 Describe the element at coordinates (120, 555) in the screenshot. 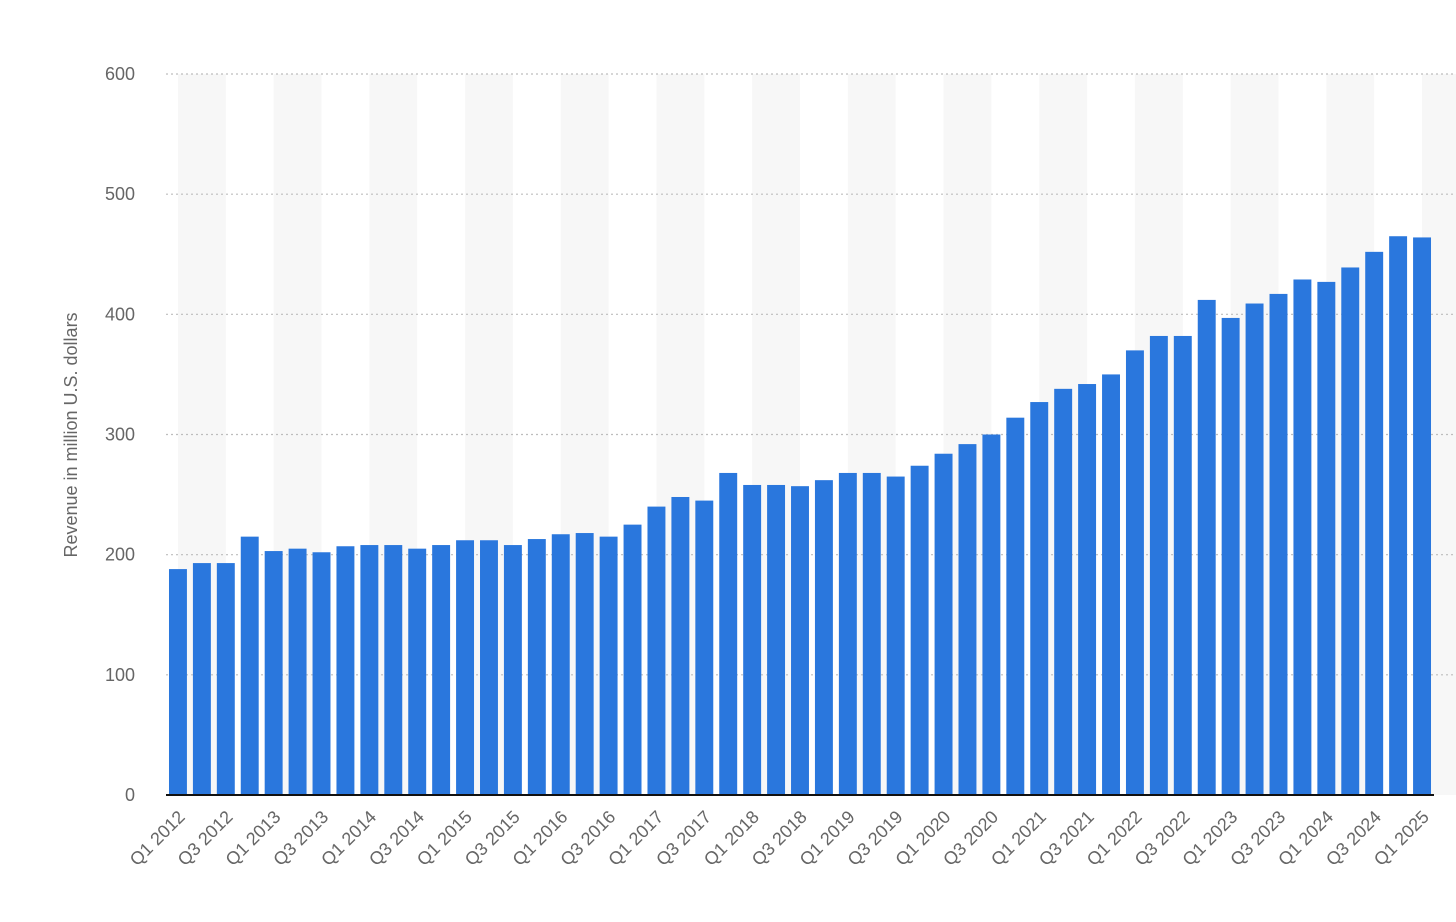

I see `y-tick-label: 200` at that location.